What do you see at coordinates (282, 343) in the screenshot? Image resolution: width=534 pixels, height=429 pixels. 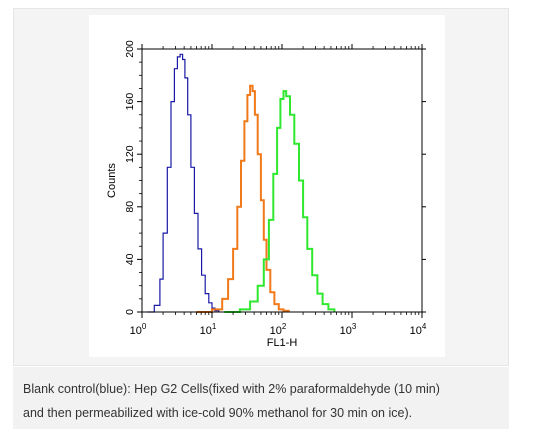 I see `x-axis-label: FL1-H` at bounding box center [282, 343].